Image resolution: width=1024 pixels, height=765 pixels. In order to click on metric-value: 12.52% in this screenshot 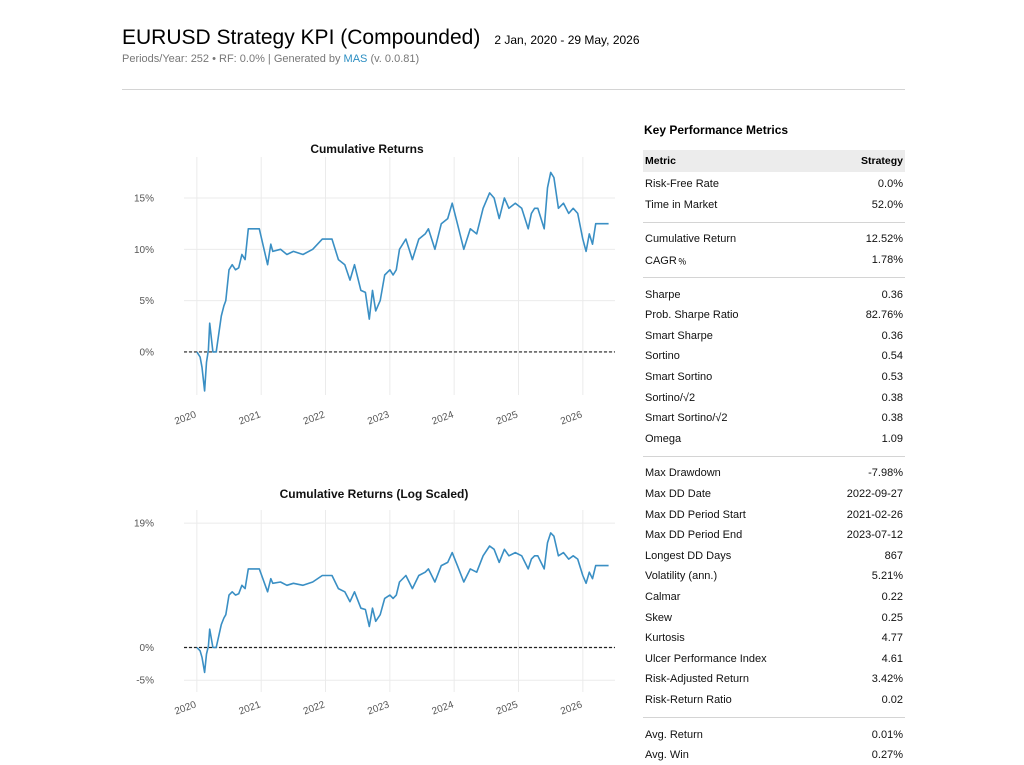, I will do `click(884, 239)`.